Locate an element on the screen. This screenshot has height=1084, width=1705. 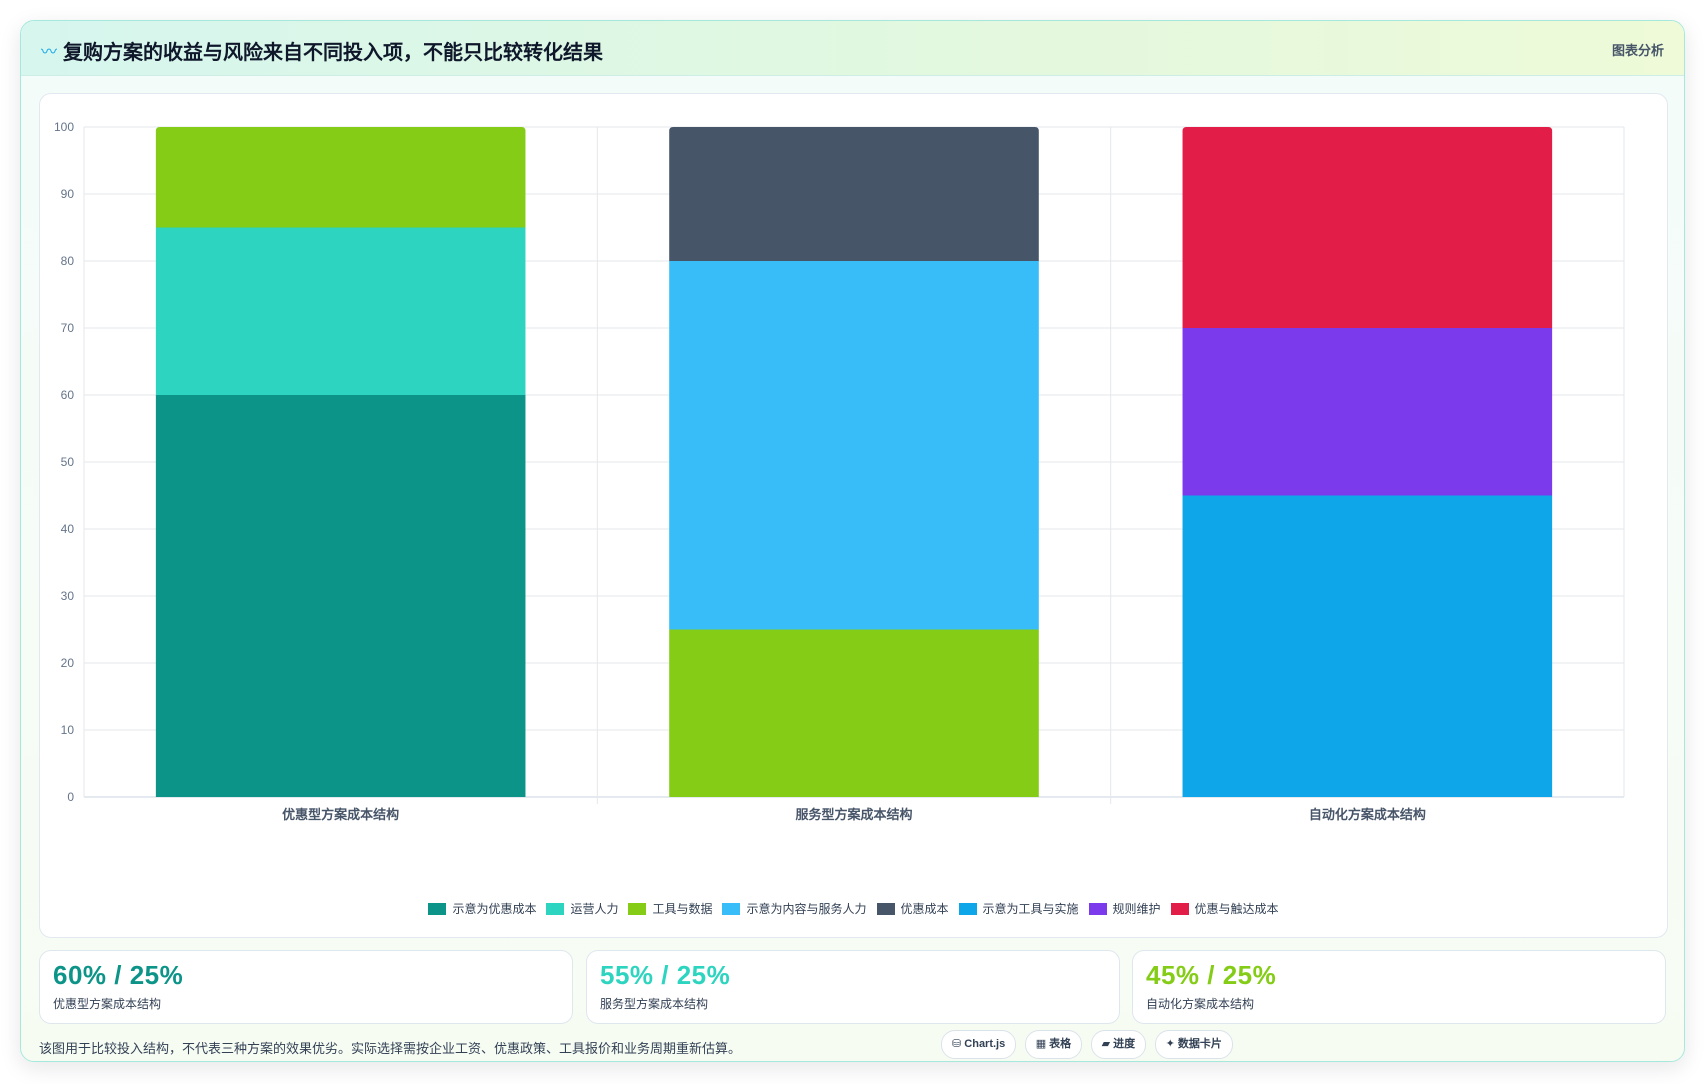
pill-progress: ▰ 进度 is located at coordinates (1118, 1044).